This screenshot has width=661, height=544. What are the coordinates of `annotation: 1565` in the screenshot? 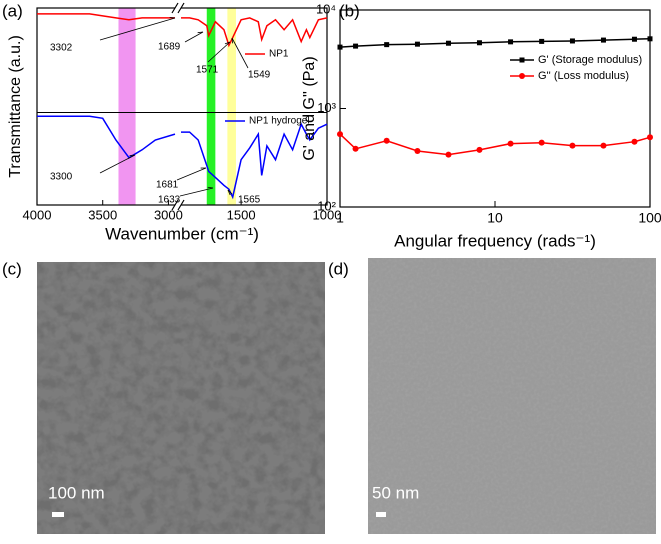 It's located at (249, 200).